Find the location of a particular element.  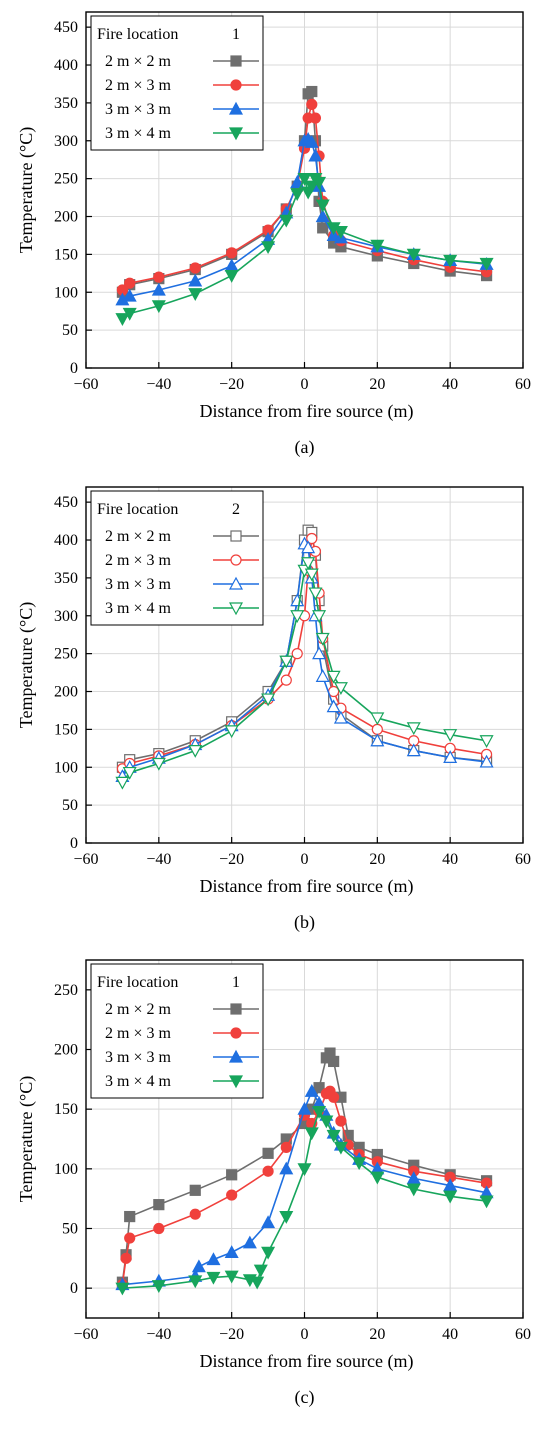

legend-entry-label: 2 m × 2 m is located at coordinates (138, 536).